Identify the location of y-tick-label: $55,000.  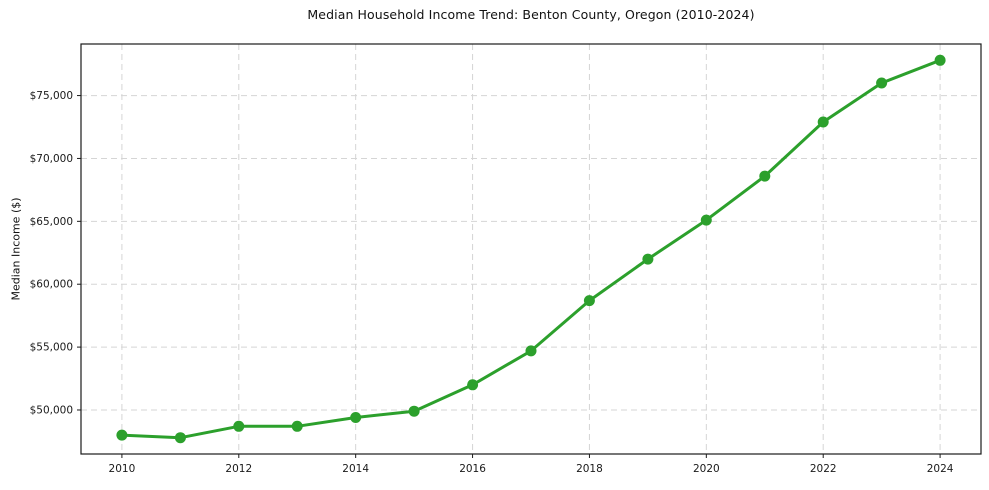
(51, 348).